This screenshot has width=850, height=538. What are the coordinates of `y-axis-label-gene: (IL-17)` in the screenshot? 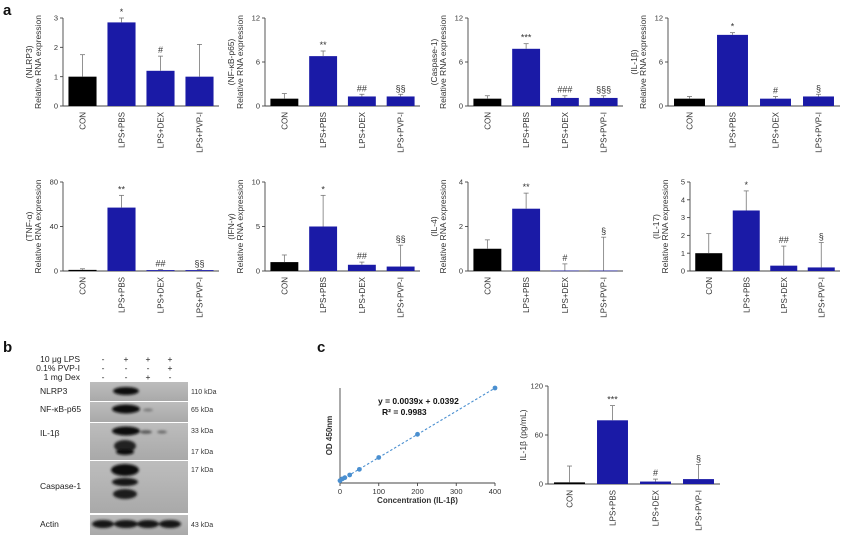 It's located at (656, 226).